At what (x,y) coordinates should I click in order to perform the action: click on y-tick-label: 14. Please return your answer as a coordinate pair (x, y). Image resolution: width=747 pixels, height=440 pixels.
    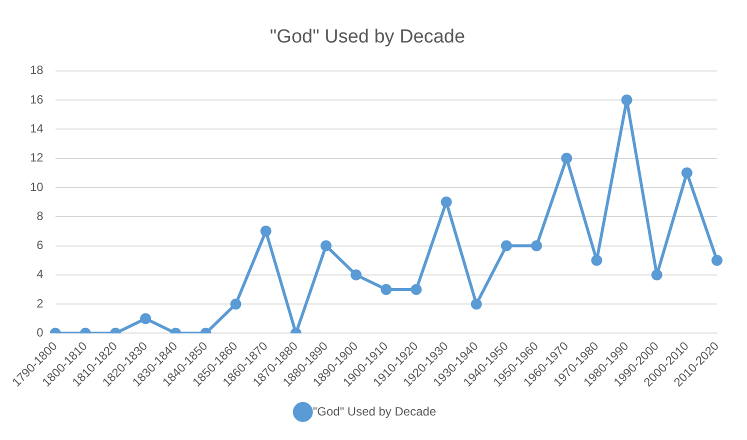
    Looking at the image, I should click on (37, 128).